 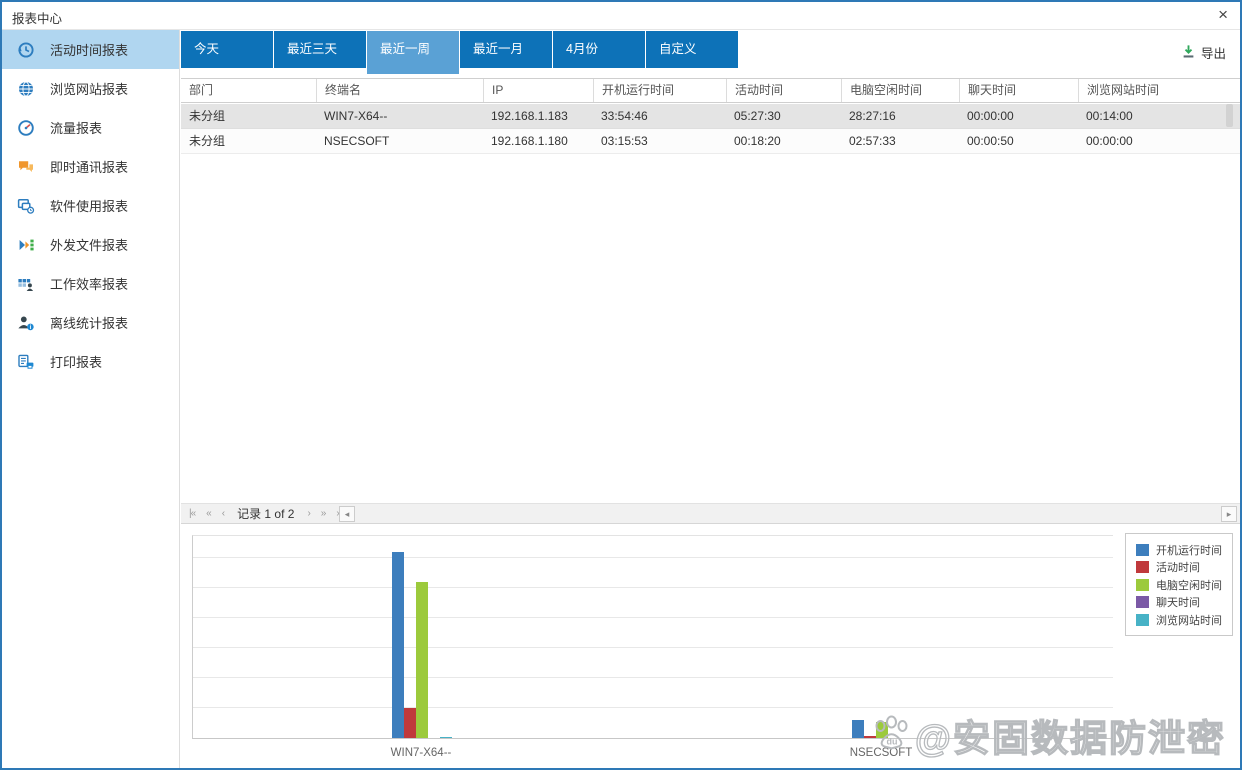 I want to click on sidebar-item-label: 流量报表, so click(x=76, y=128).